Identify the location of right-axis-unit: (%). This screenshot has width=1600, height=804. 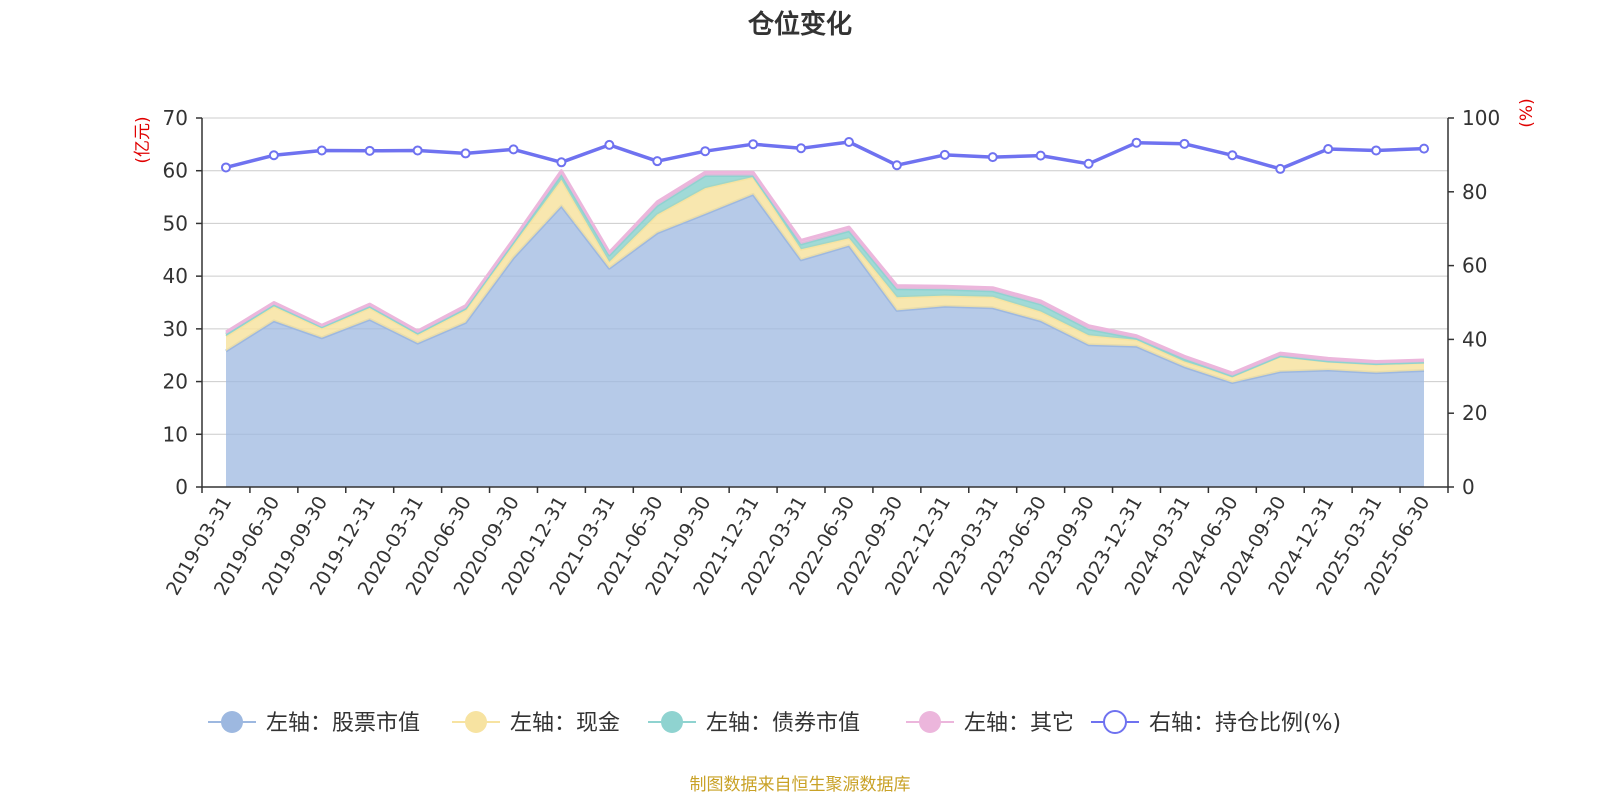
(1527, 112).